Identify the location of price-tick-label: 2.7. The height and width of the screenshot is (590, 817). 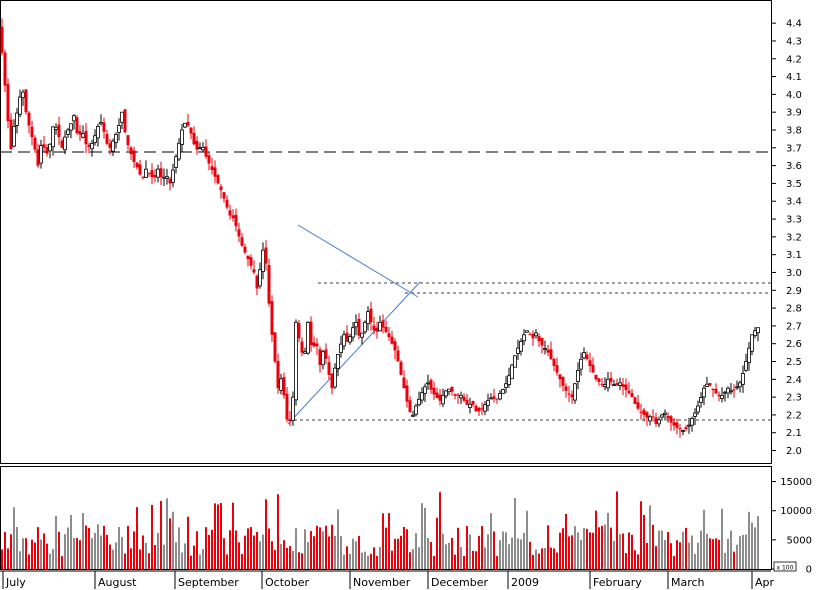
(794, 326).